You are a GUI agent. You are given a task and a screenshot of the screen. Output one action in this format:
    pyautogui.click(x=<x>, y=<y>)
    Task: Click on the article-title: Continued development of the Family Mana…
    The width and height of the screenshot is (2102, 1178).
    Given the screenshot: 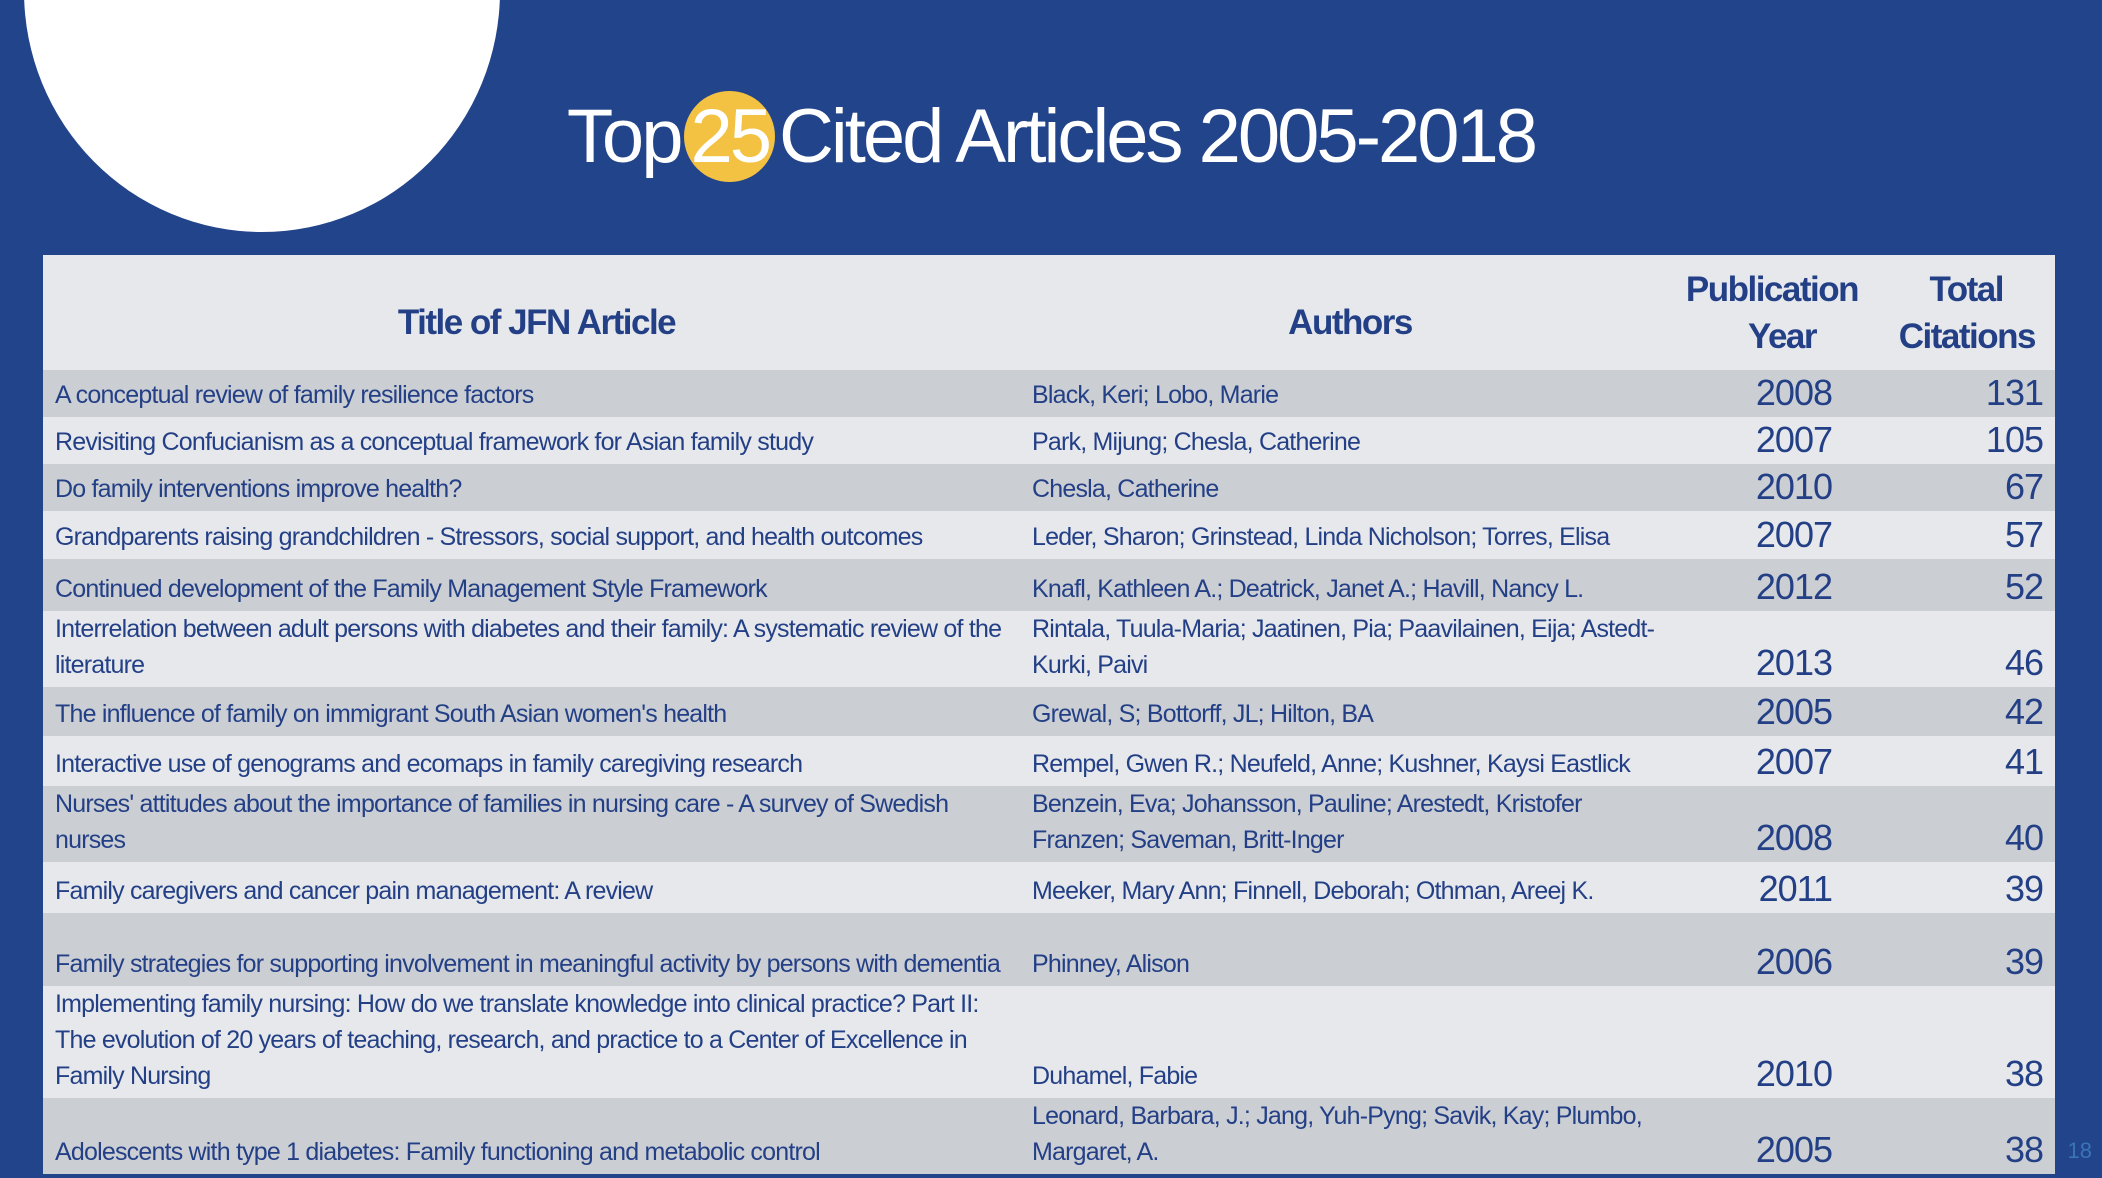 What is the action you would take?
    pyautogui.click(x=536, y=585)
    